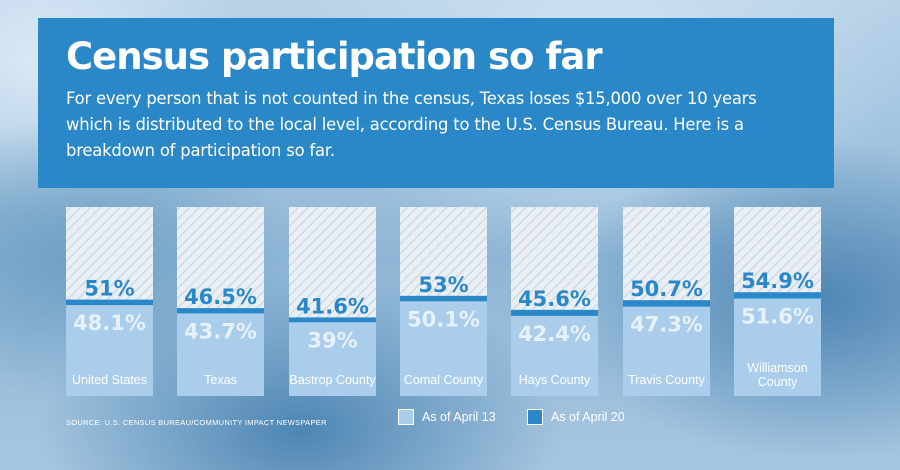 The image size is (900, 470). I want to click on category-label: Texas, so click(220, 380).